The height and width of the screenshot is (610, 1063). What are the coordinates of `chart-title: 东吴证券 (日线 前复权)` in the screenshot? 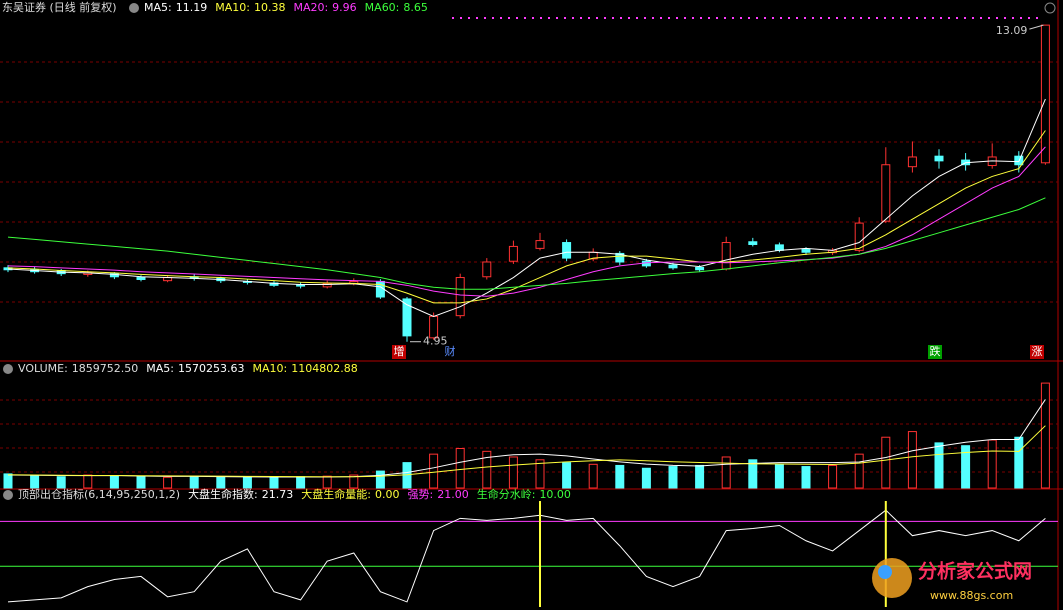 It's located at (59, 7).